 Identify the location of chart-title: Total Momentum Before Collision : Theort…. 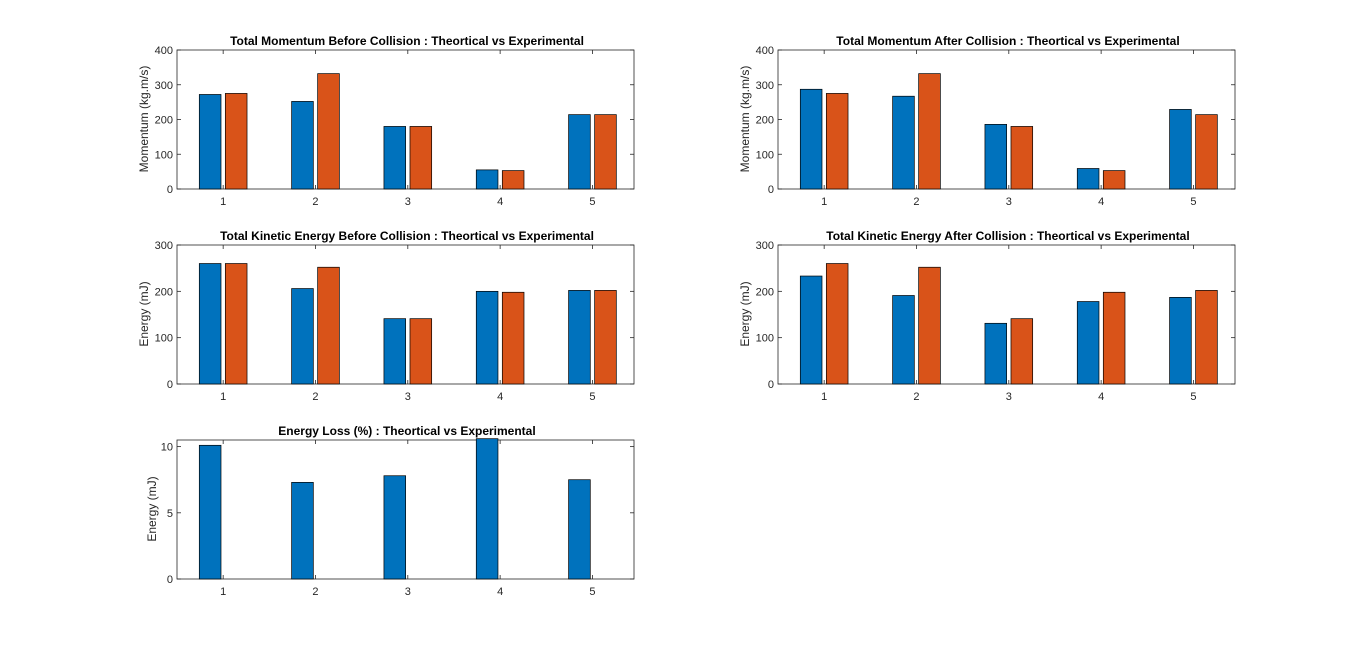
(407, 41).